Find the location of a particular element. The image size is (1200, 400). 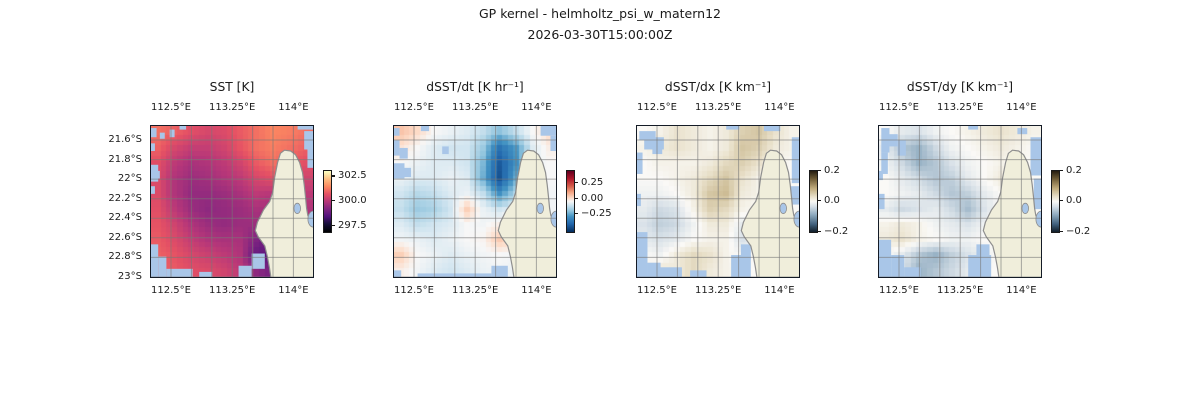

y-tick-label: 22.4°S is located at coordinates (125, 218).